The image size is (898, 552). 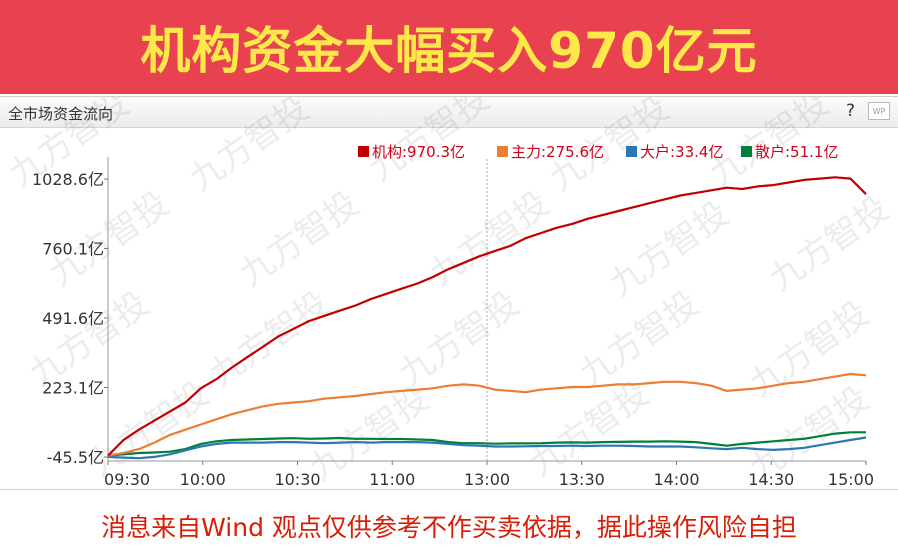 What do you see at coordinates (879, 111) in the screenshot?
I see `wp-icon: WP` at bounding box center [879, 111].